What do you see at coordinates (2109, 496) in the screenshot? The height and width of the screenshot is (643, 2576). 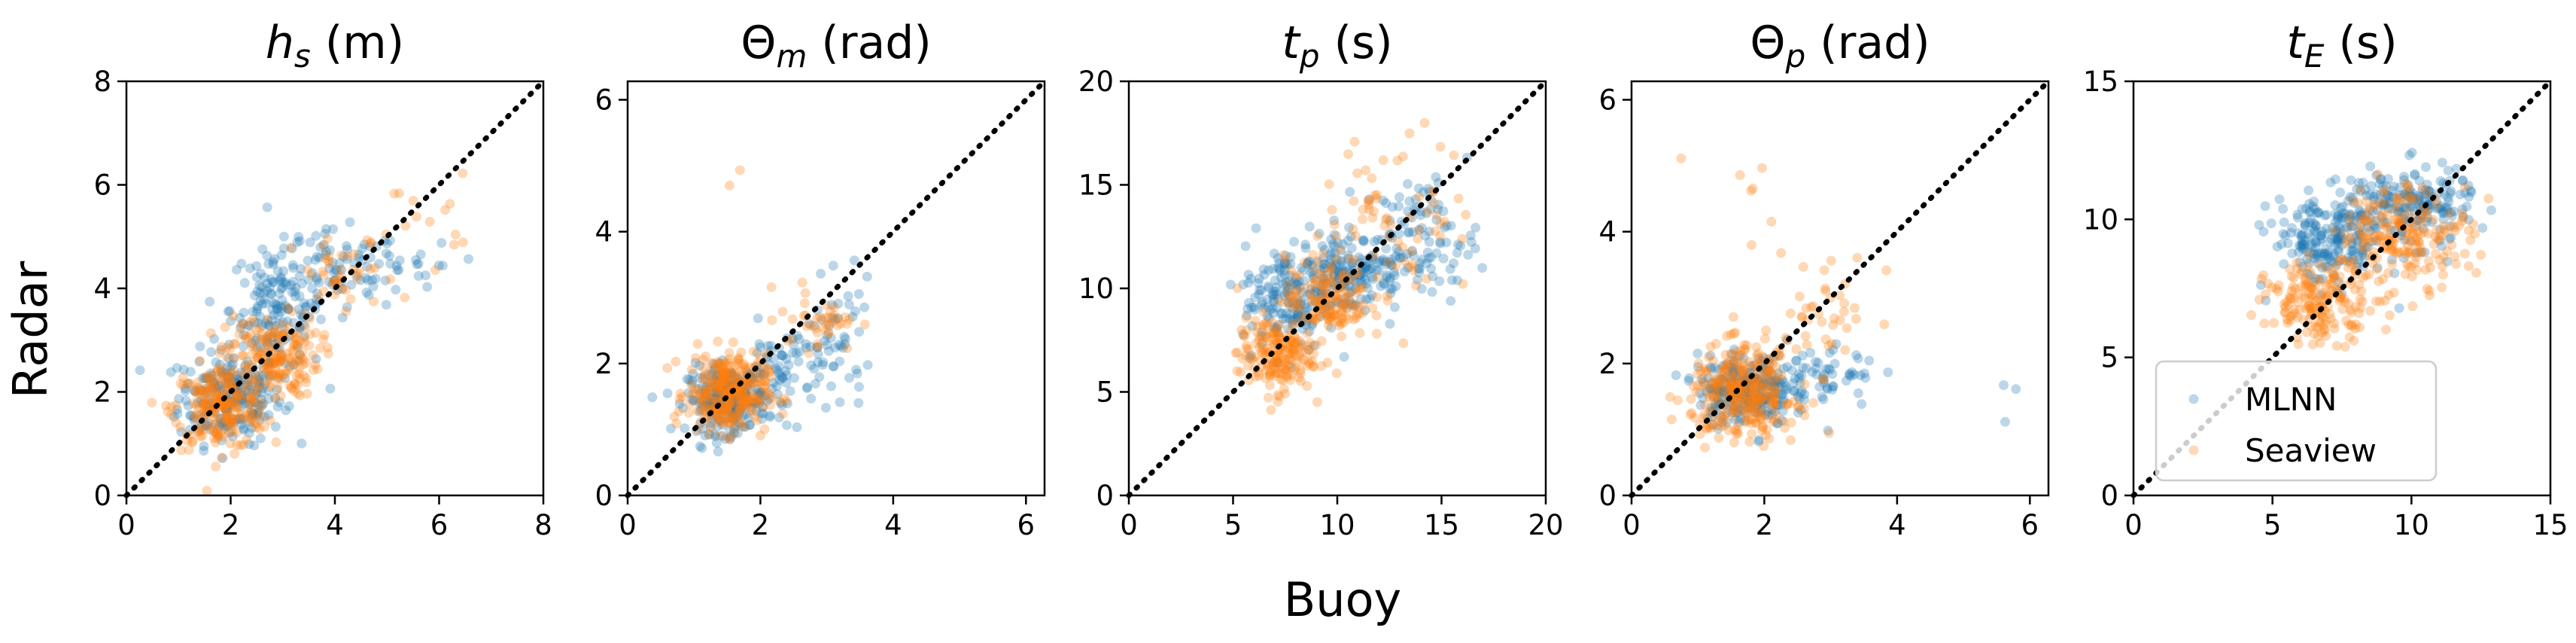 I see `y-tick-label: 0` at bounding box center [2109, 496].